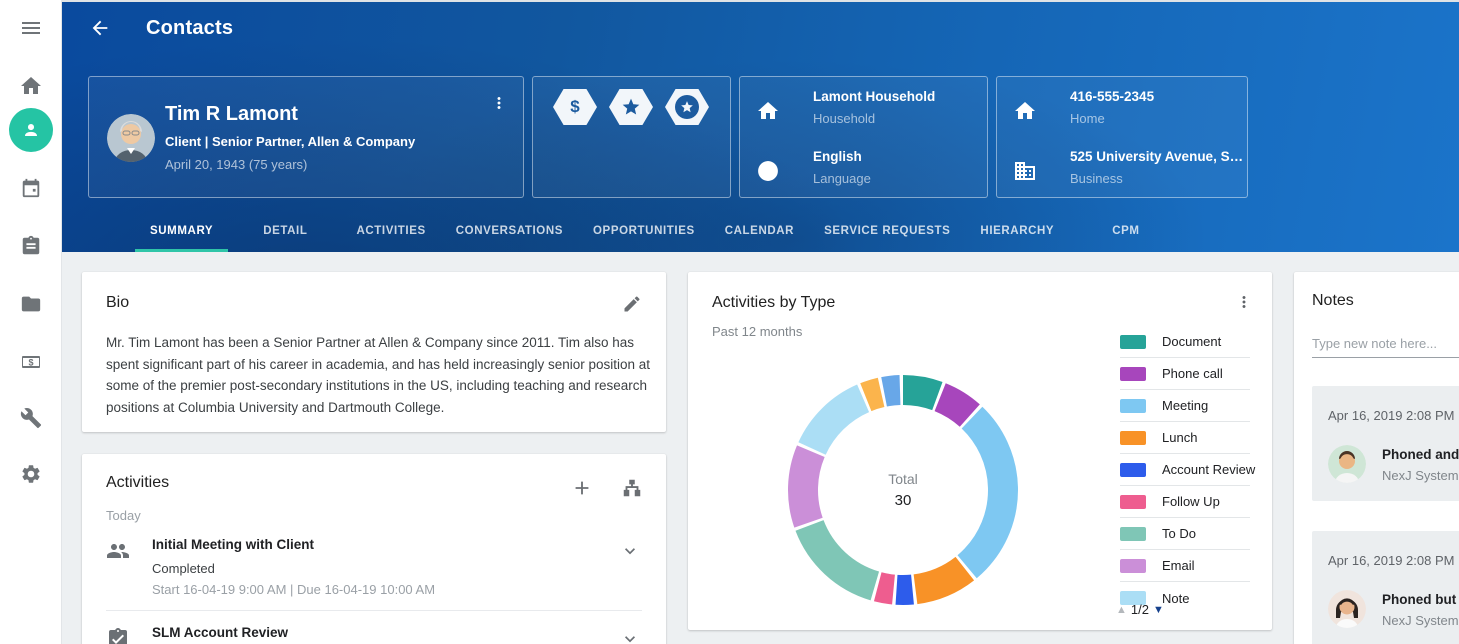 Image resolution: width=1459 pixels, height=644 pixels. Describe the element at coordinates (1179, 533) in the screenshot. I see `legend-label: To Do` at that location.